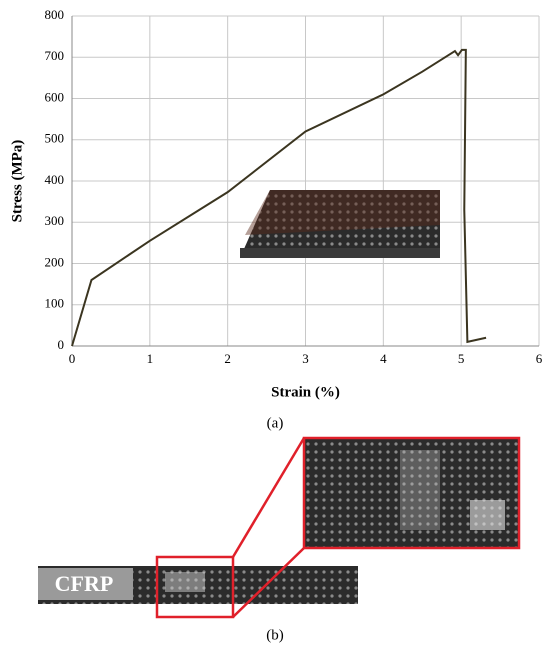  What do you see at coordinates (55, 261) in the screenshot?
I see `y-tick-label: 200` at bounding box center [55, 261].